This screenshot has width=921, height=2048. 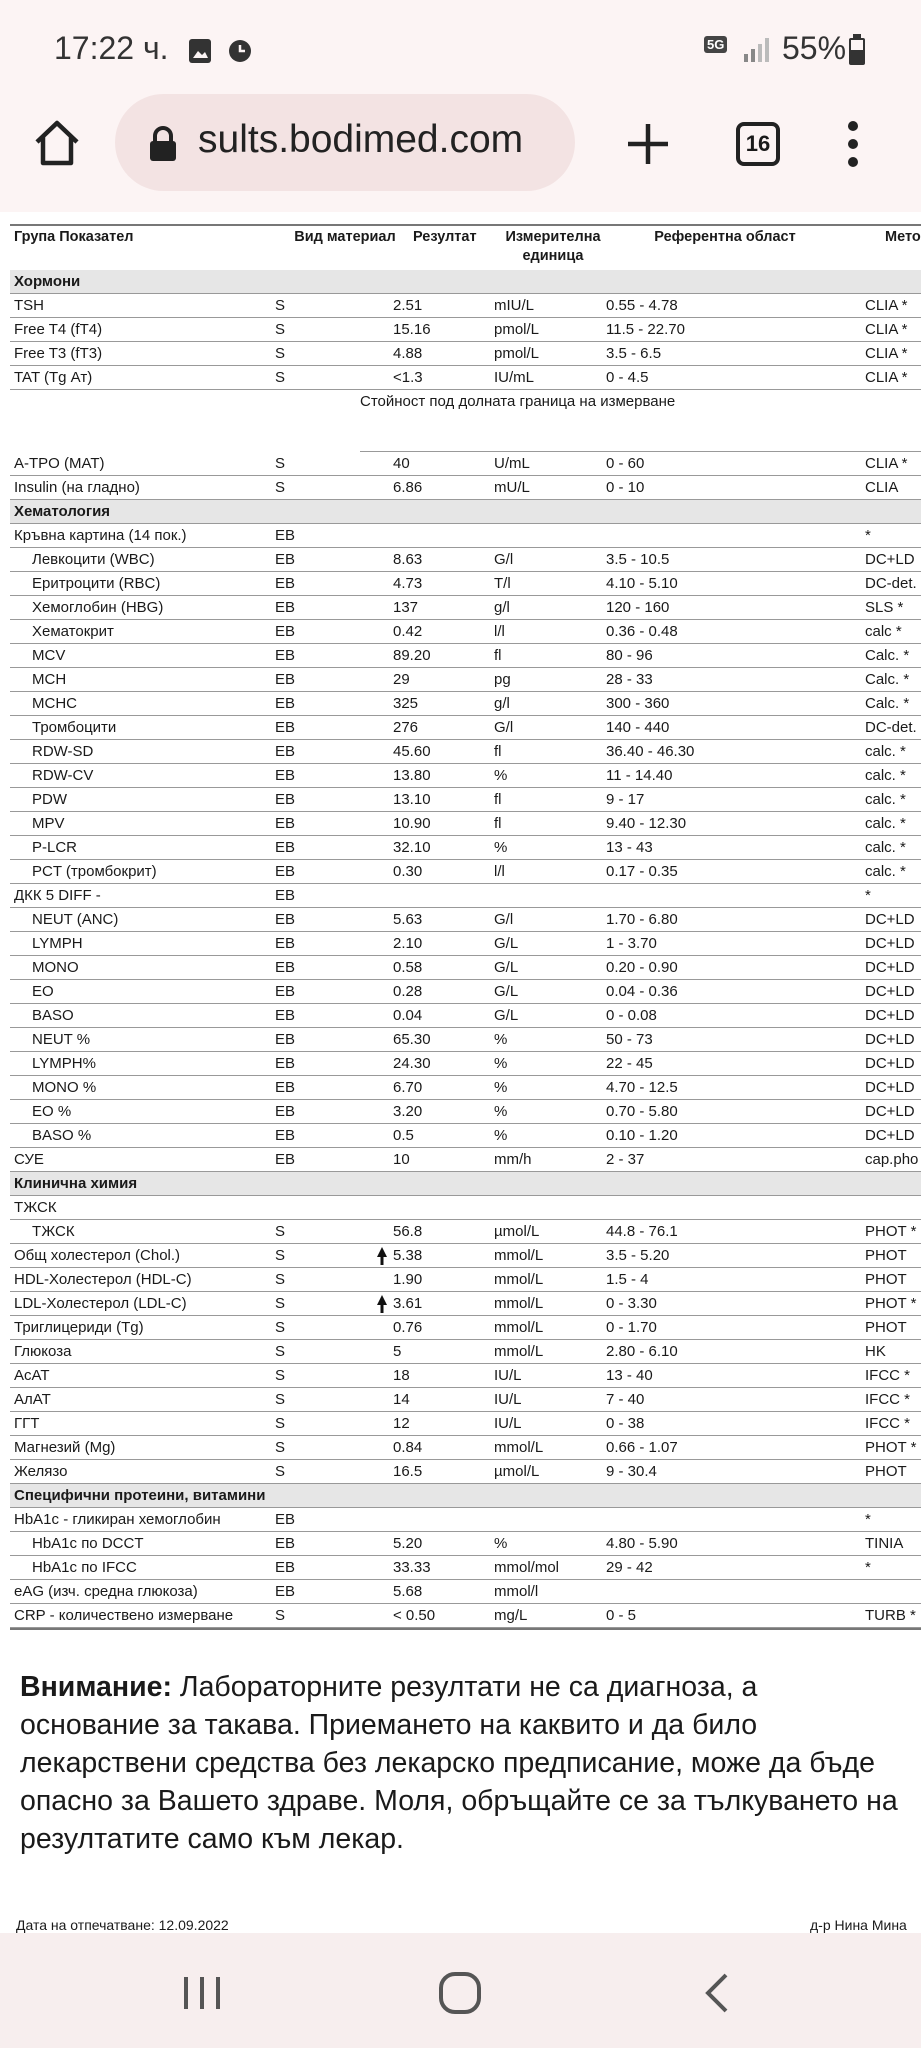 What do you see at coordinates (642, 1135) in the screenshot?
I see `reference-range: 0.10 - 1.20` at bounding box center [642, 1135].